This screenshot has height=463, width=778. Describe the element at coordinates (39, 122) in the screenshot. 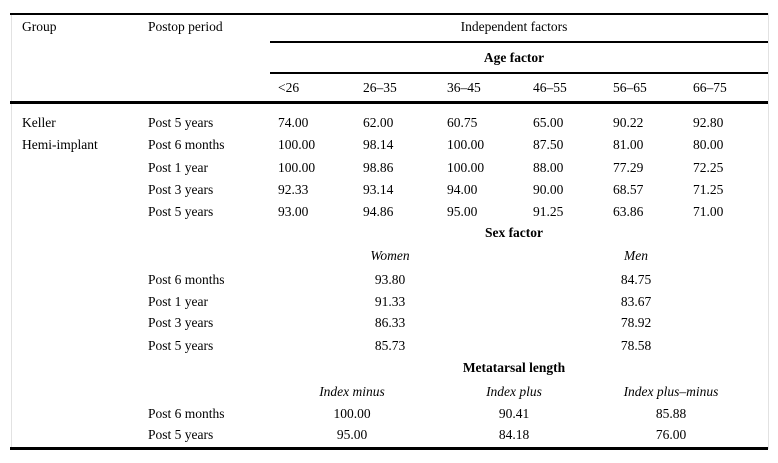

I see `group-label: Keller` at that location.